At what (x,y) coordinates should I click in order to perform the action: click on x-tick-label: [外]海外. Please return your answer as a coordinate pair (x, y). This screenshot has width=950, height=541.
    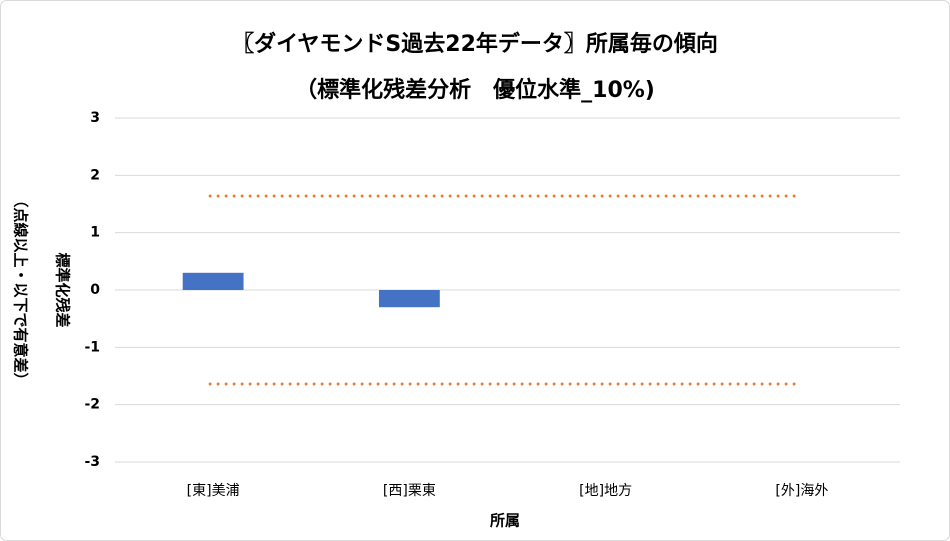
    Looking at the image, I should click on (801, 491).